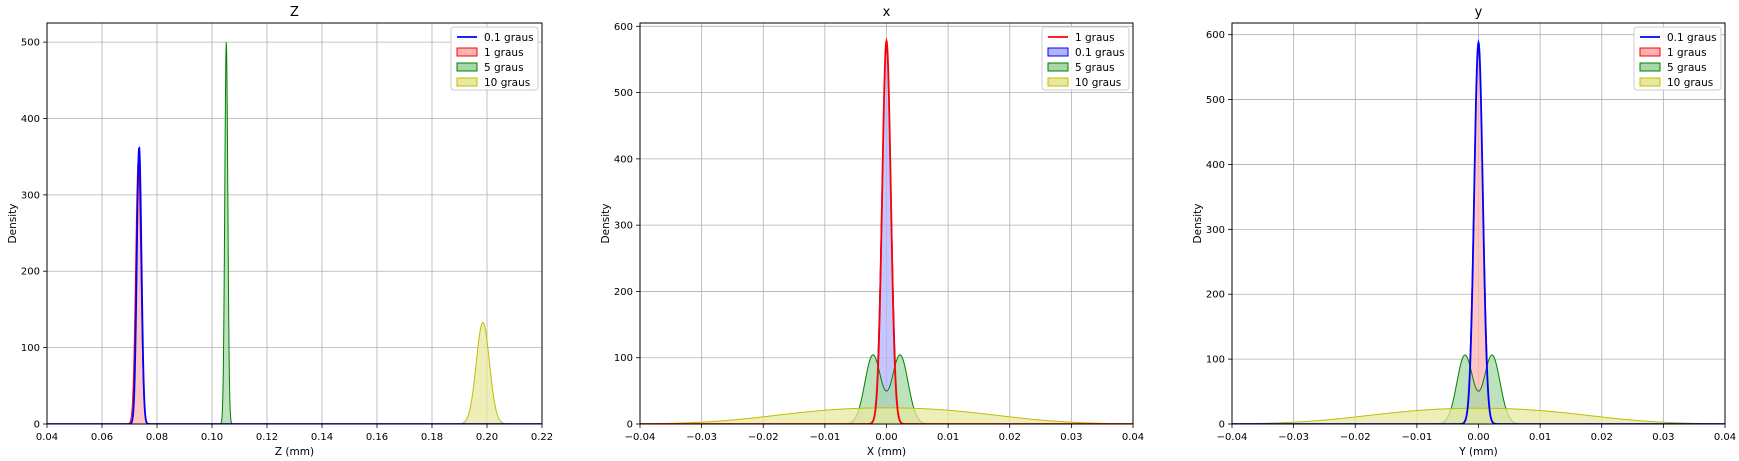 This screenshot has width=1739, height=461. What do you see at coordinates (886, 452) in the screenshot?
I see `x-axis-label: X (mm)` at bounding box center [886, 452].